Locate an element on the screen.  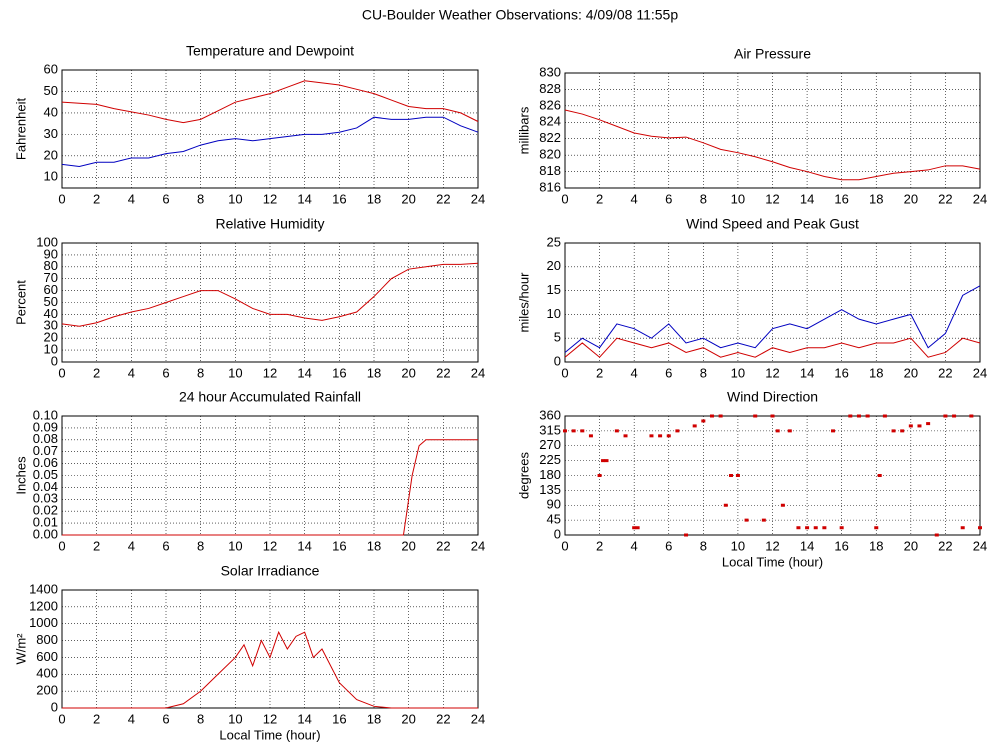
y-axis-label: Inches is located at coordinates (20, 475).